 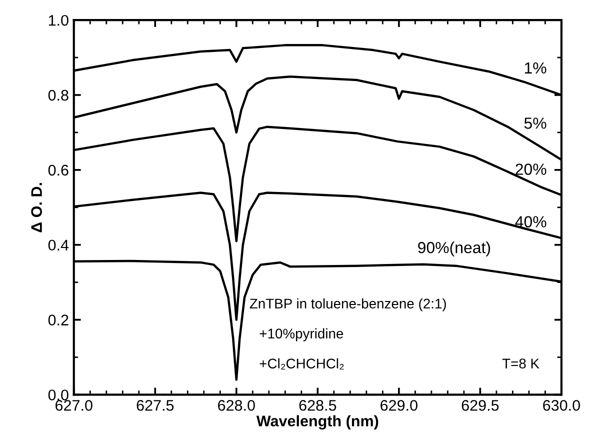 What do you see at coordinates (535, 123) in the screenshot?
I see `legend-label: 5%` at bounding box center [535, 123].